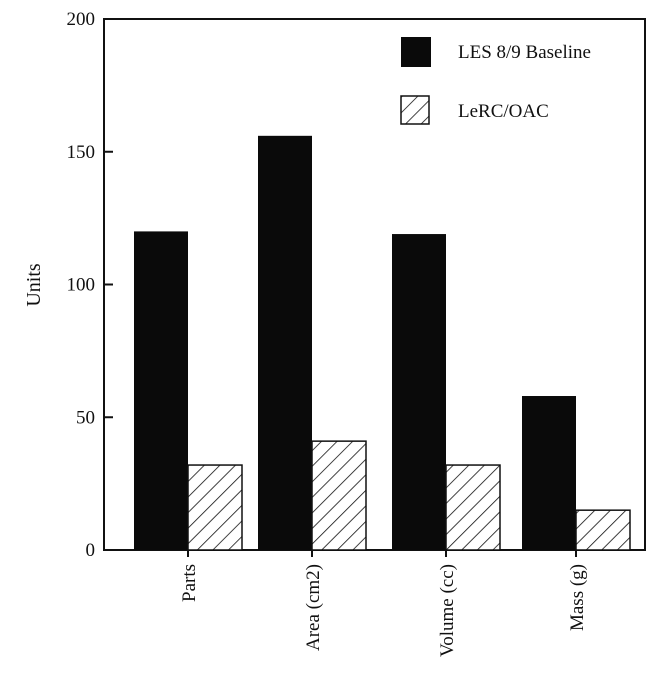 The height and width of the screenshot is (692, 647). Describe the element at coordinates (85, 417) in the screenshot. I see `y-tick-label: 50` at that location.